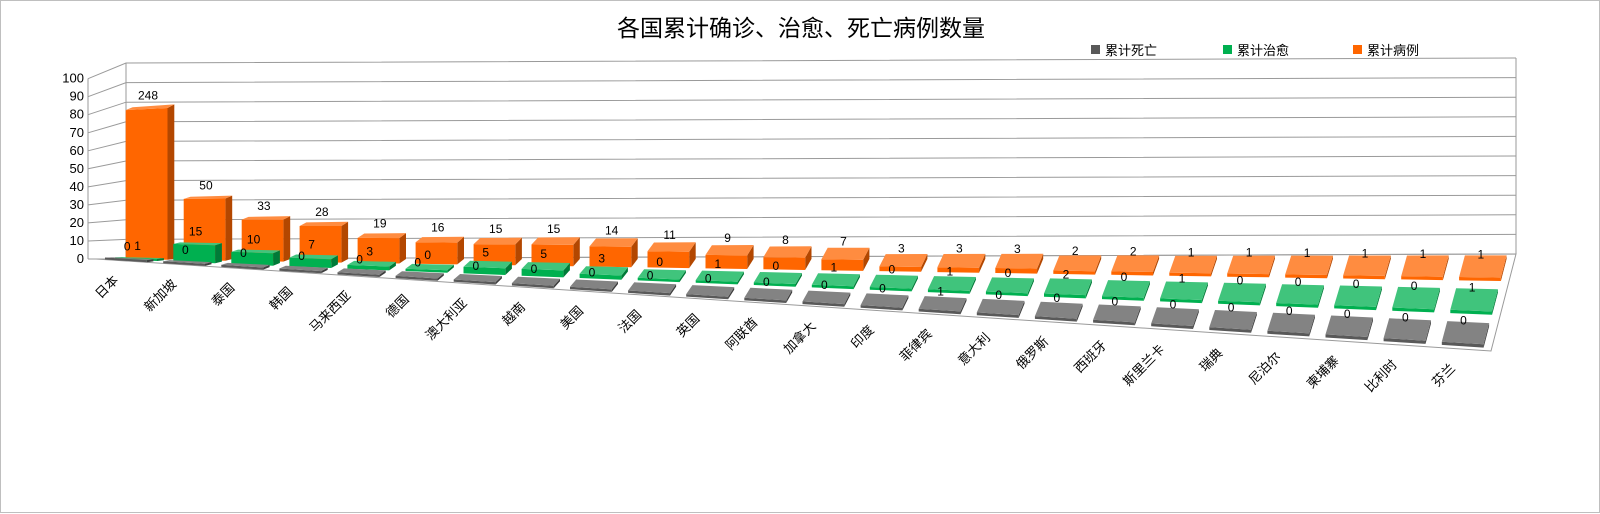  I want to click on category-label: 美国, so click(572, 318).